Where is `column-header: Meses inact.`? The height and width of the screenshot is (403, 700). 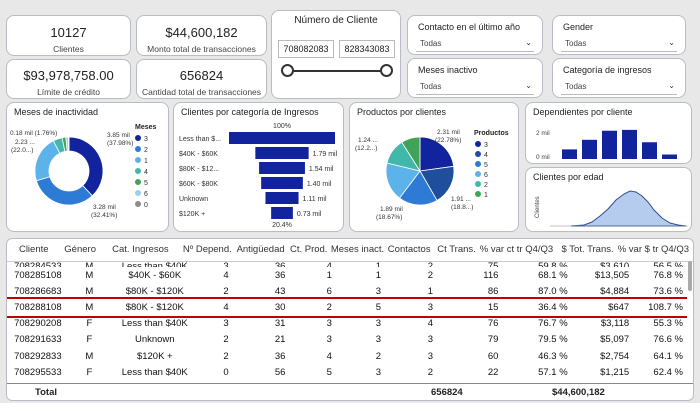
column-header: Meses inact. is located at coordinates (357, 250).